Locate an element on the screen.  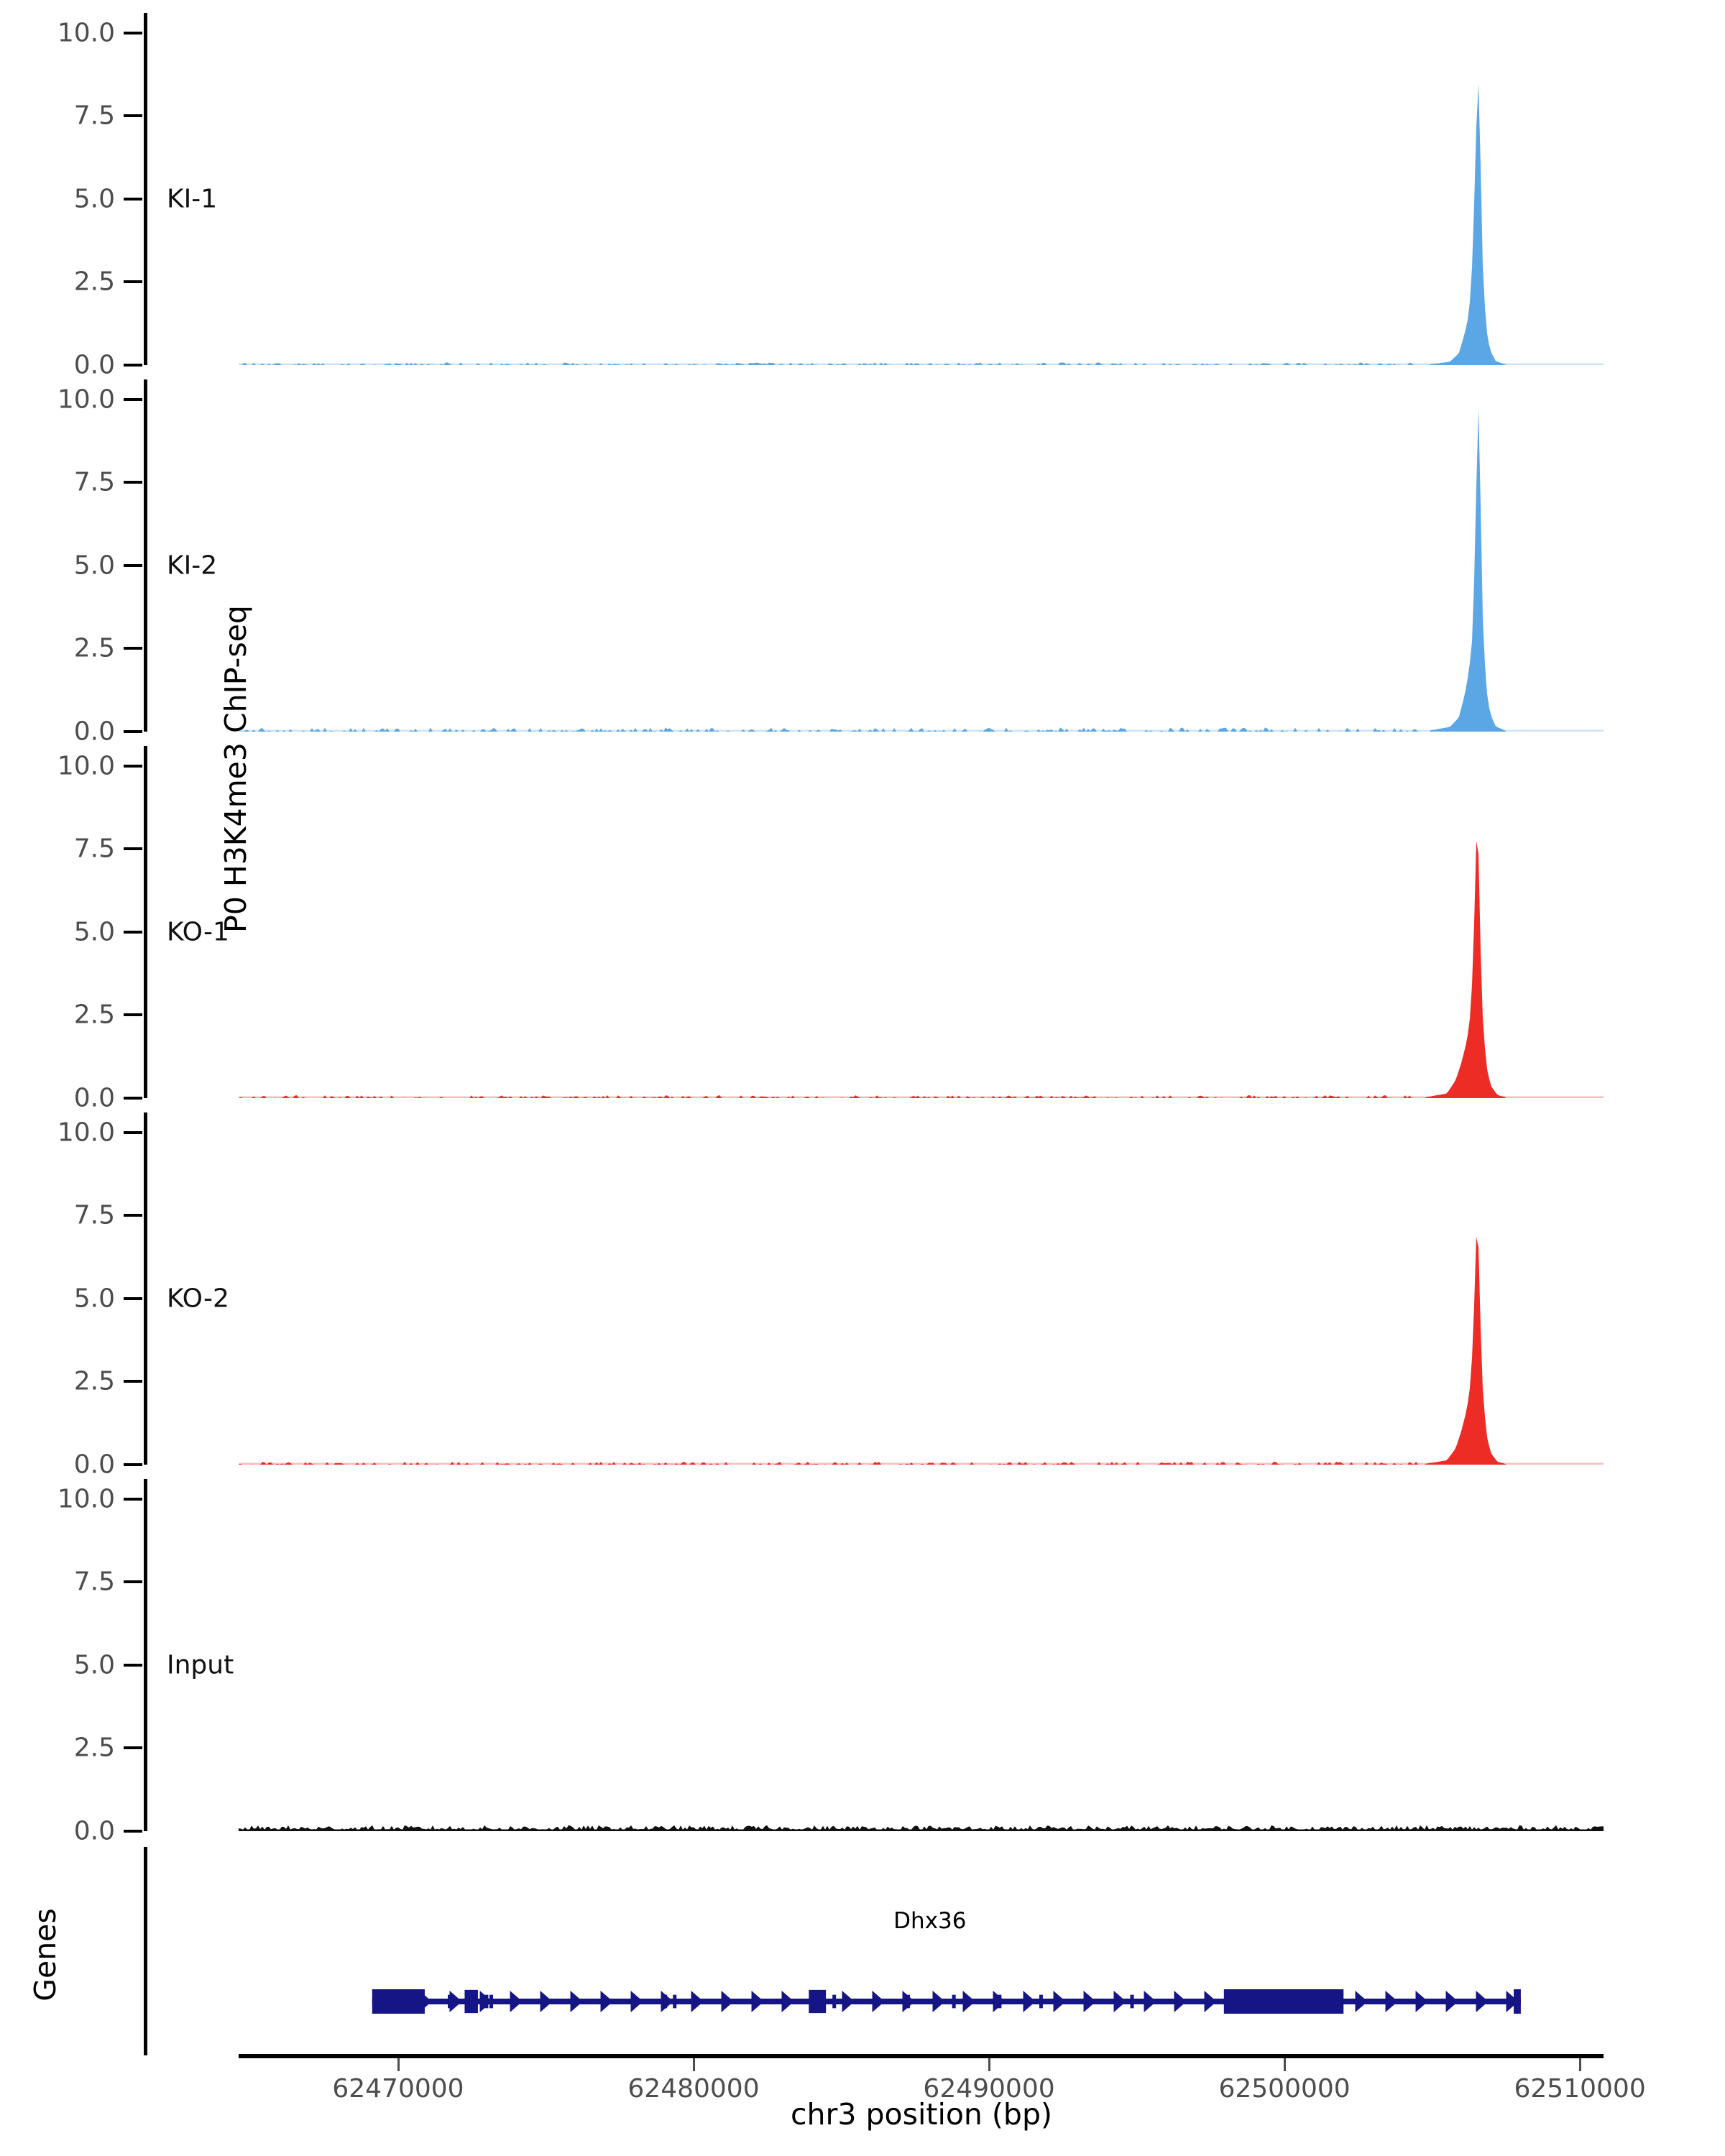
gene-backbone is located at coordinates (946, 2002).